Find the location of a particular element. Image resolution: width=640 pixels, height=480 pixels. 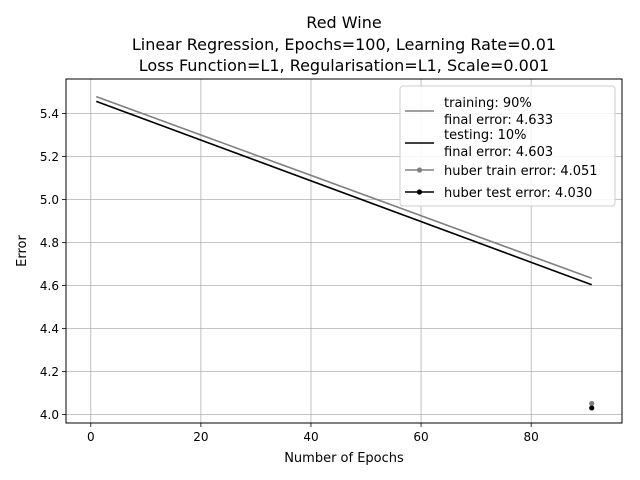

legend-label-3-line-1: huber train error: 4.051 is located at coordinates (521, 171).